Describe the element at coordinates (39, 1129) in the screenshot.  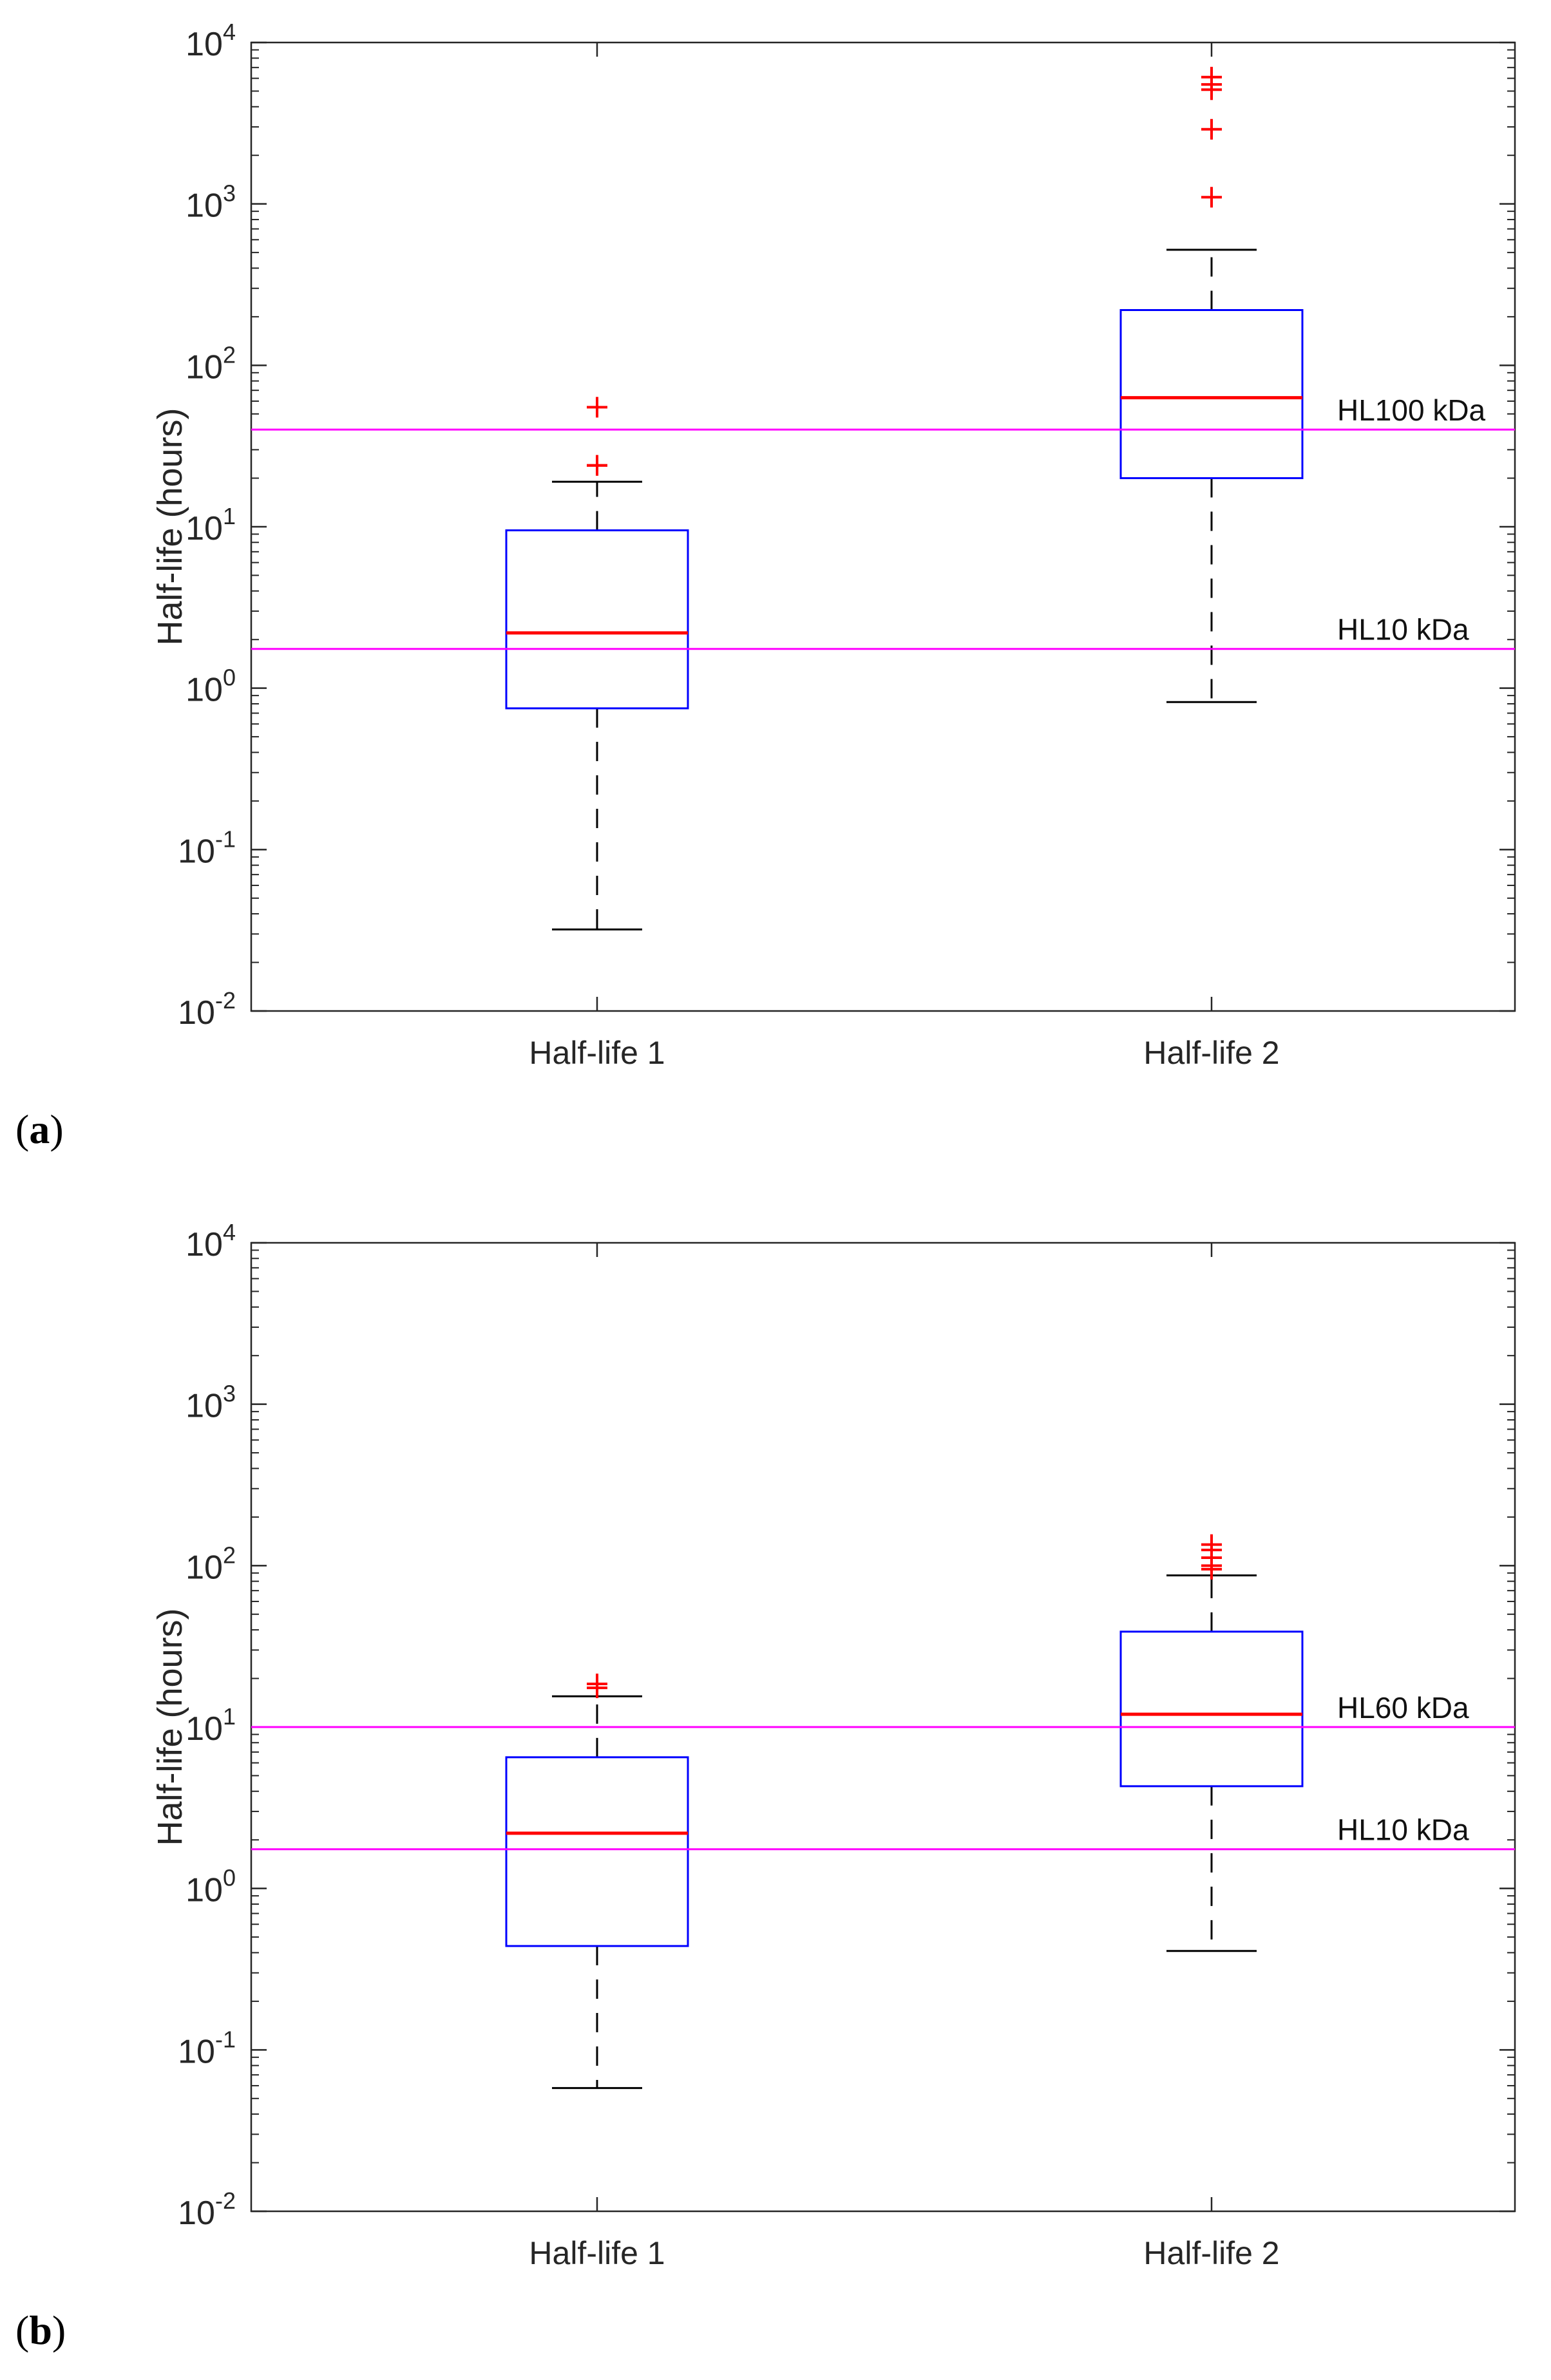
I see `panel-label-a: (a)` at that location.